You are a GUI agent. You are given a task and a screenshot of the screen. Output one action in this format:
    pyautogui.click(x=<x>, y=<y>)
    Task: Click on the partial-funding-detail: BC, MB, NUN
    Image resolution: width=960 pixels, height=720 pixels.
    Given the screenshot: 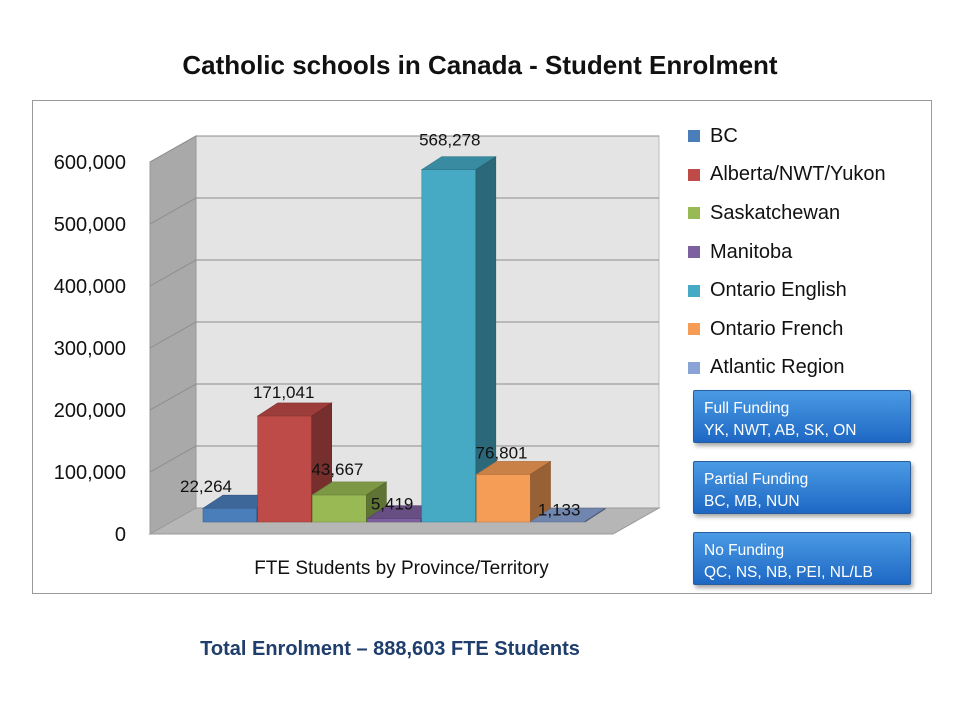 What is the action you would take?
    pyautogui.click(x=752, y=501)
    